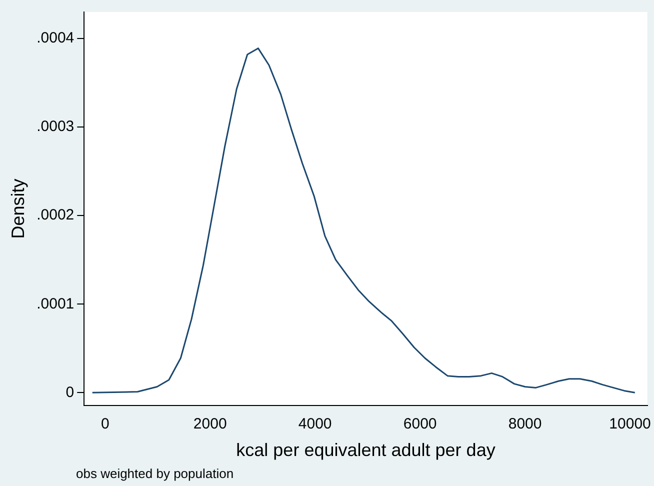 This screenshot has height=486, width=654. What do you see at coordinates (55, 303) in the screenshot?
I see `y-tick-label: .0001` at bounding box center [55, 303].